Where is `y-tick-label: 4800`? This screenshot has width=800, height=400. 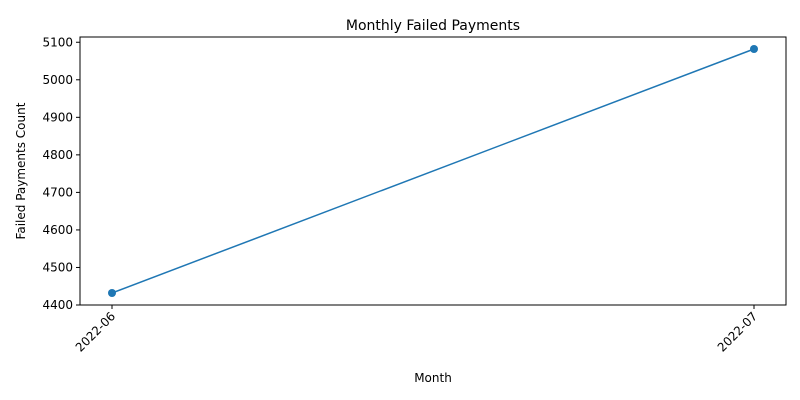 y-tick-label: 4800 is located at coordinates (57, 155).